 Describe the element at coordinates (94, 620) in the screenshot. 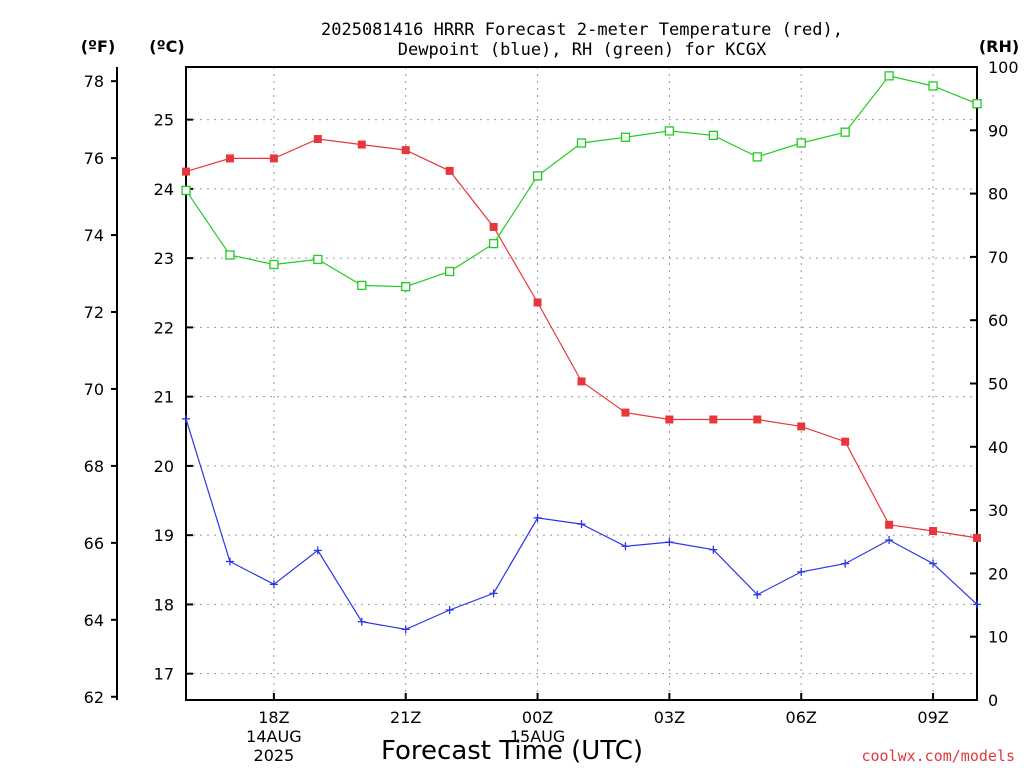

I see `fahrenheit-tick-label: 64` at that location.